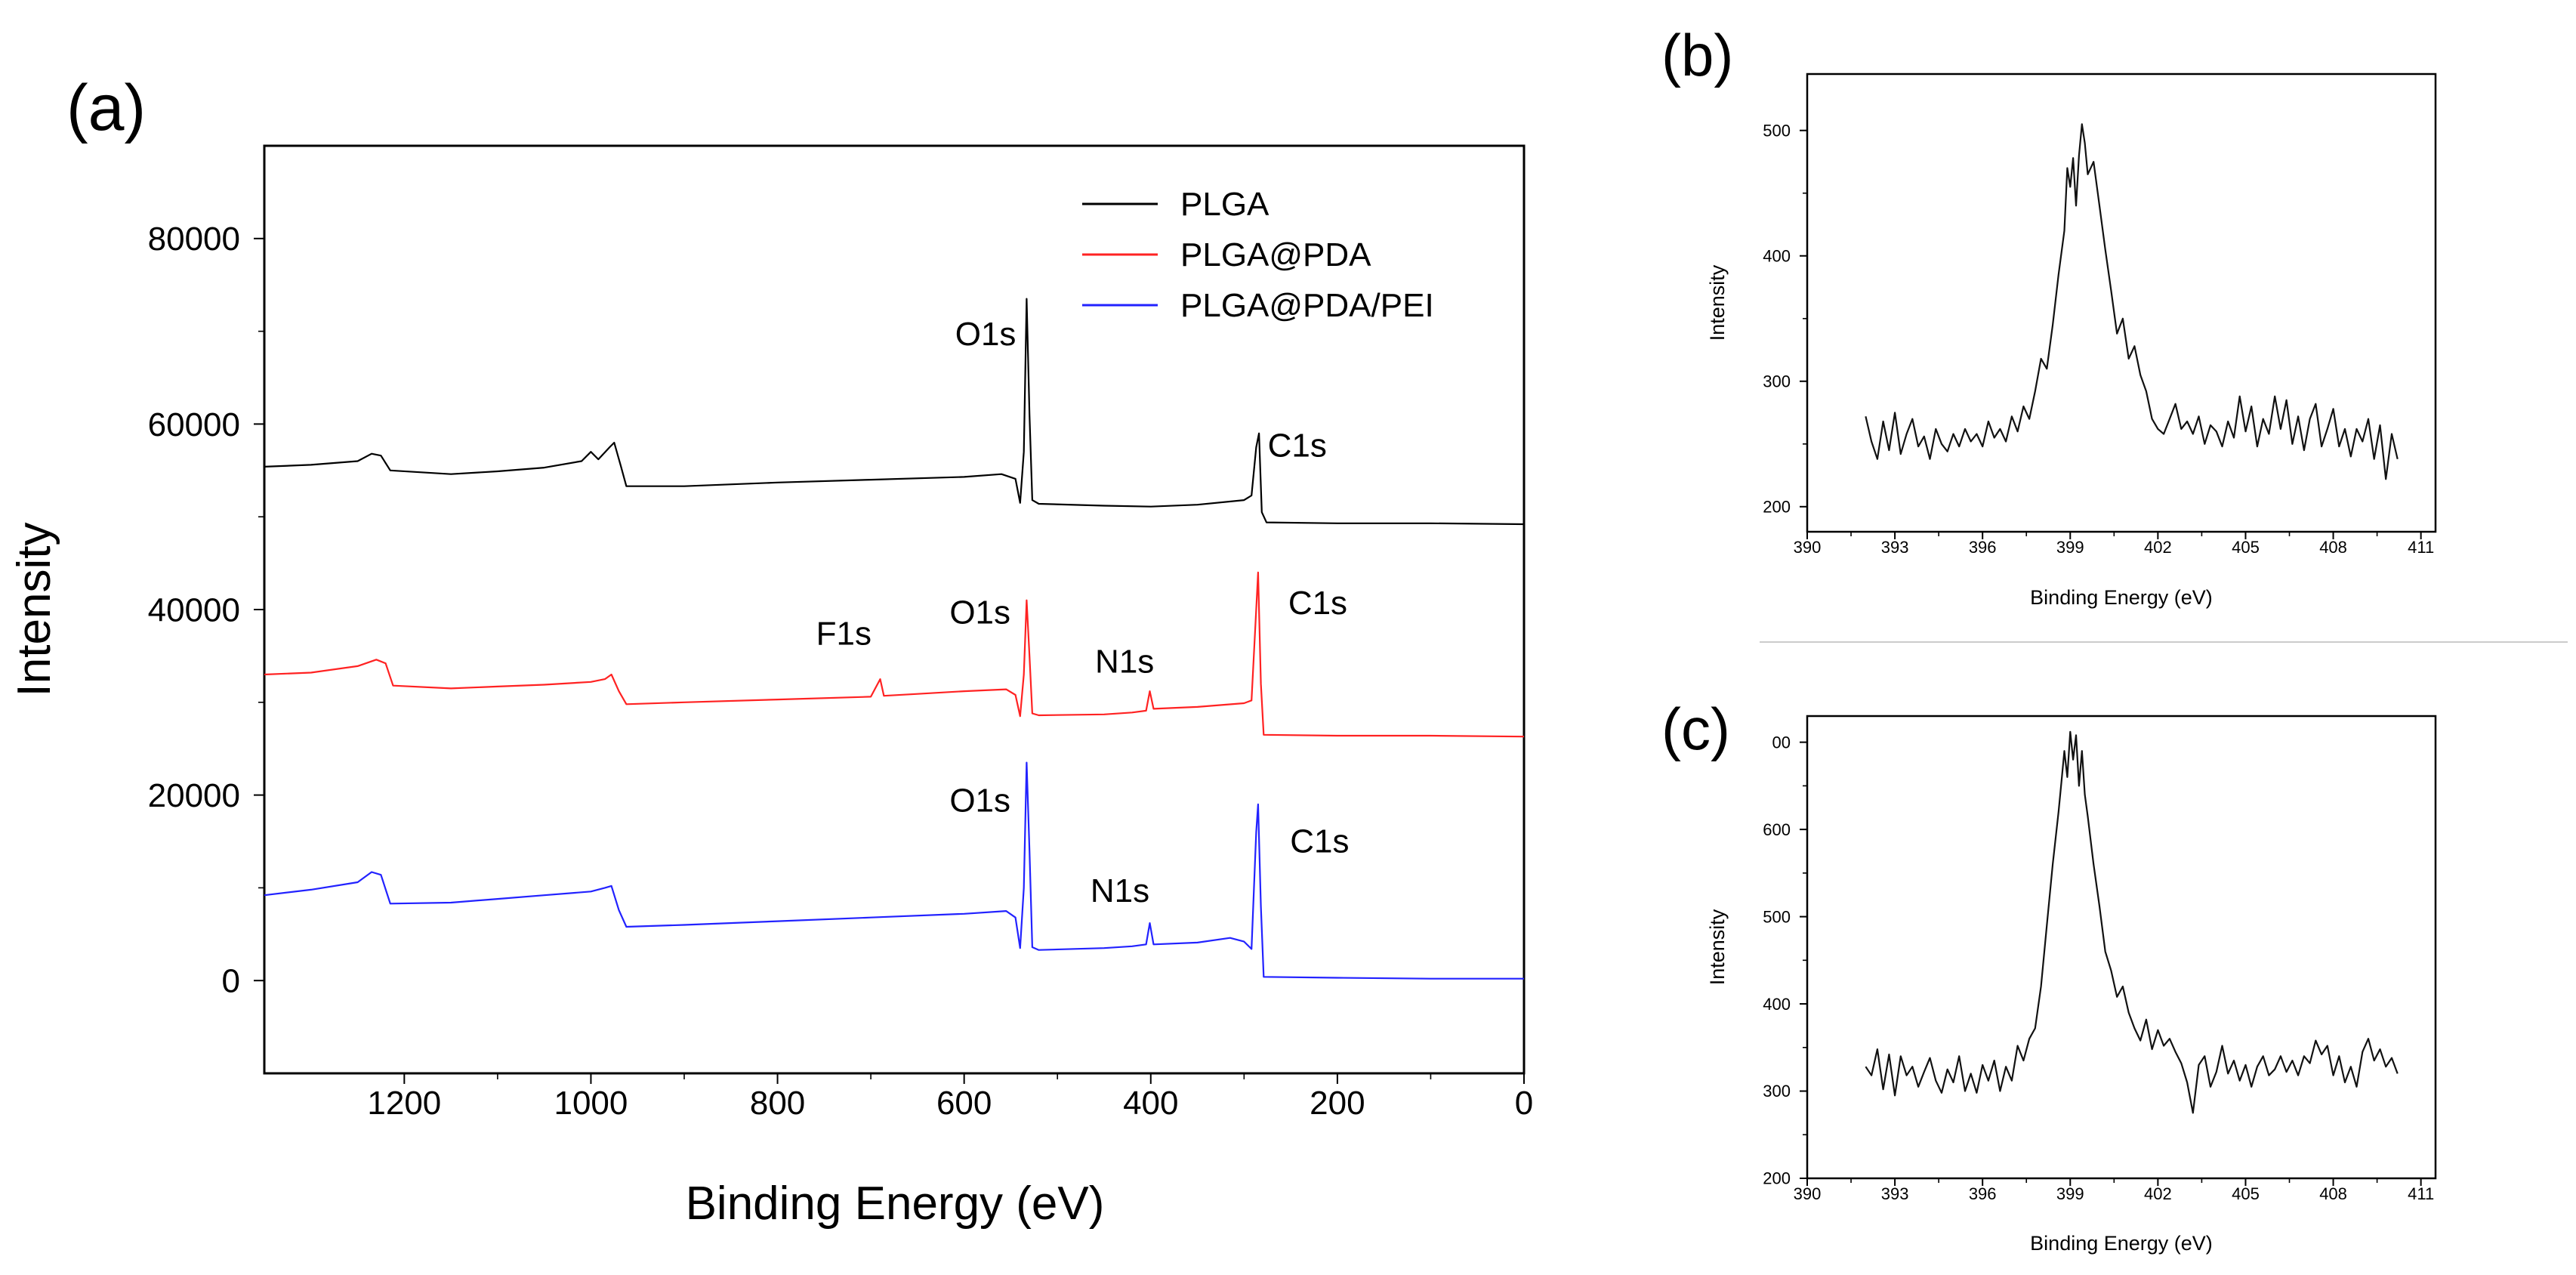 The width and height of the screenshot is (2576, 1275). Describe the element at coordinates (1224, 204) in the screenshot. I see `legend-label: PLGA` at that location.